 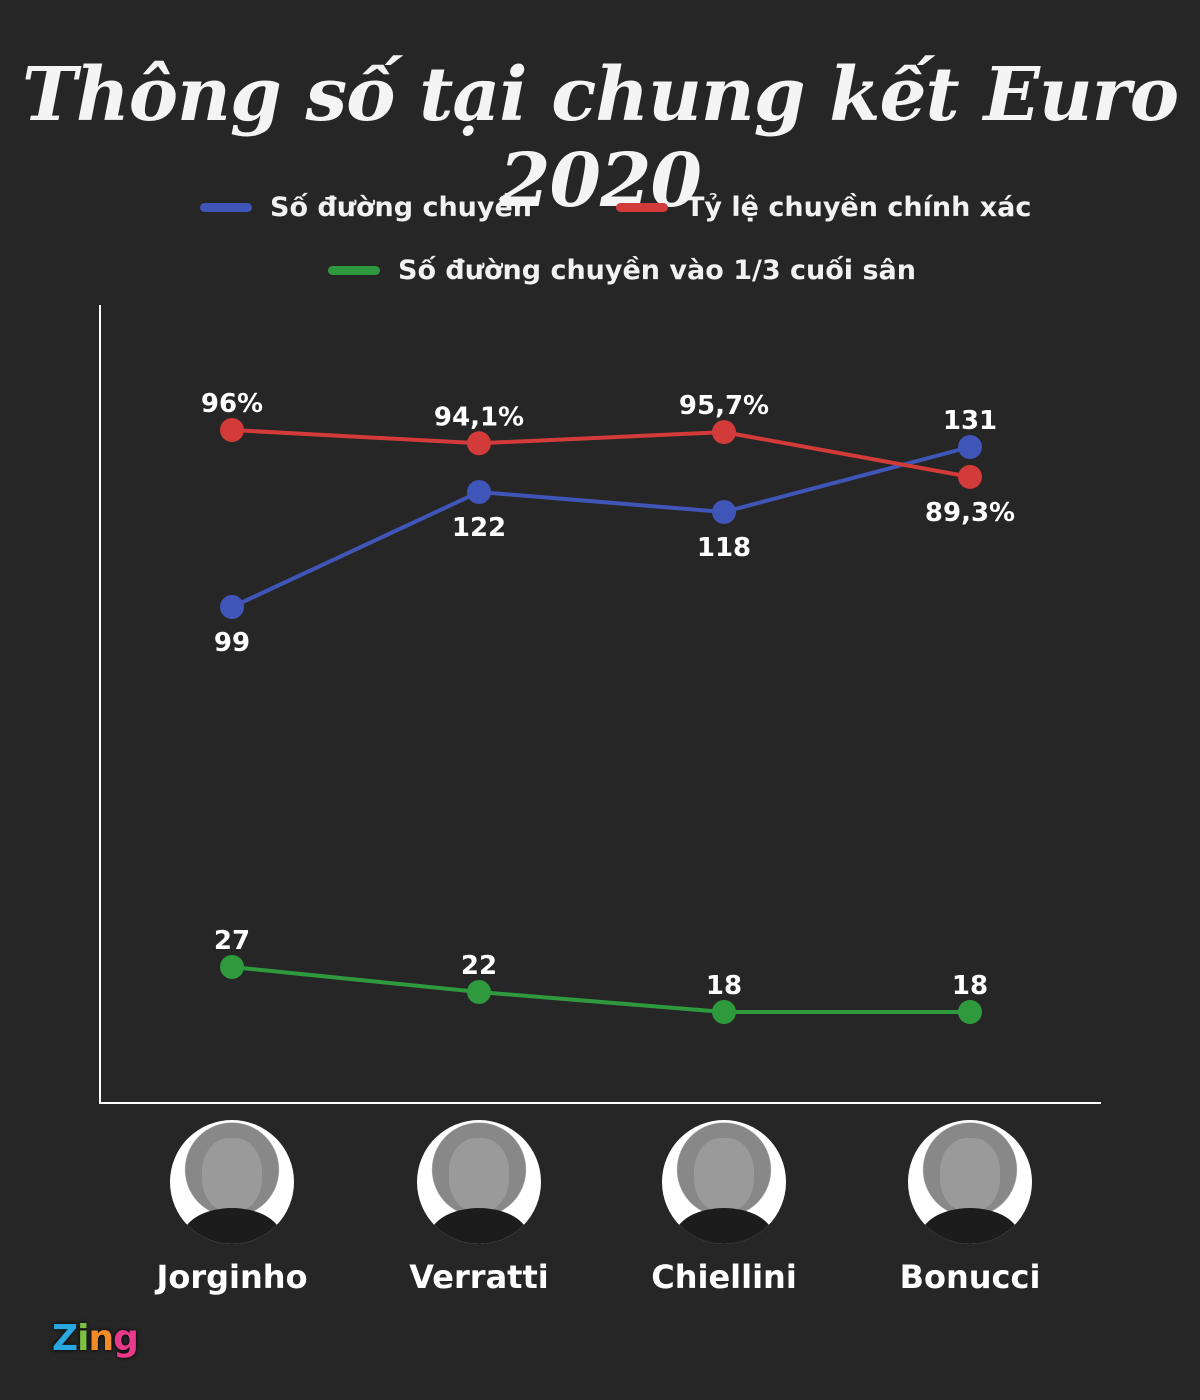 What do you see at coordinates (232, 941) in the screenshot?
I see `data-label: 27` at bounding box center [232, 941].